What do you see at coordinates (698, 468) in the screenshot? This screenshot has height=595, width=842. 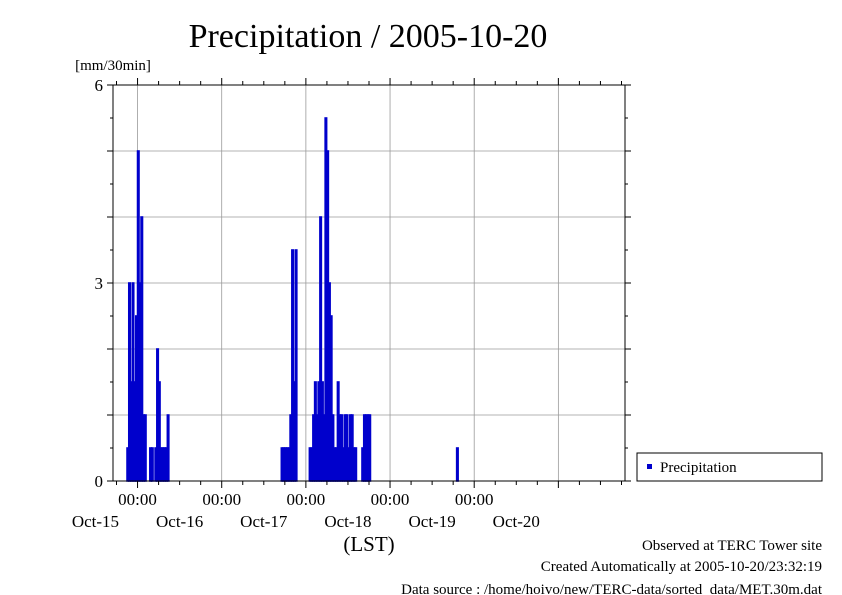 I see `legend-label: Precipitation` at bounding box center [698, 468].